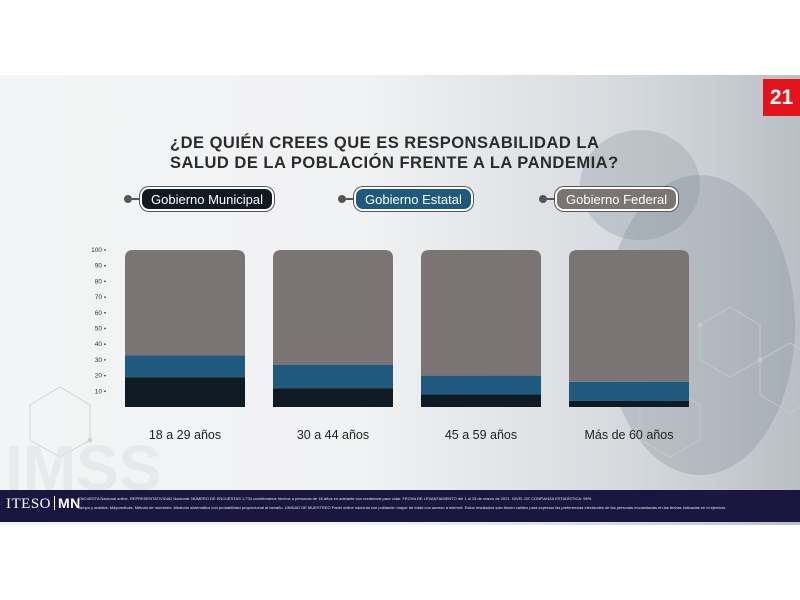 Image resolution: width=800 pixels, height=600 pixels. I want to click on iteso-mn-logo: ITESO MN, so click(43, 504).